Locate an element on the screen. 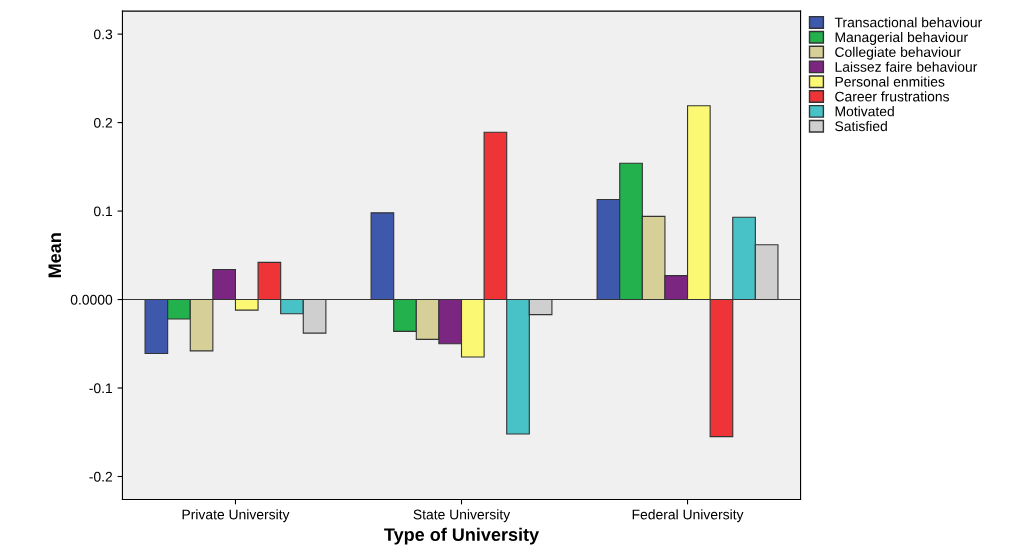 The height and width of the screenshot is (555, 1029). legend-label: Managerial behaviour is located at coordinates (901, 38).